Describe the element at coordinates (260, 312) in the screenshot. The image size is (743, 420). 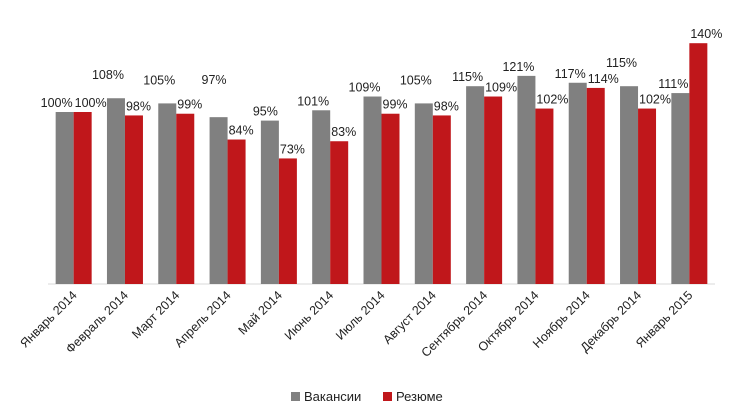
I see `x-tick-label: Май 2014` at that location.